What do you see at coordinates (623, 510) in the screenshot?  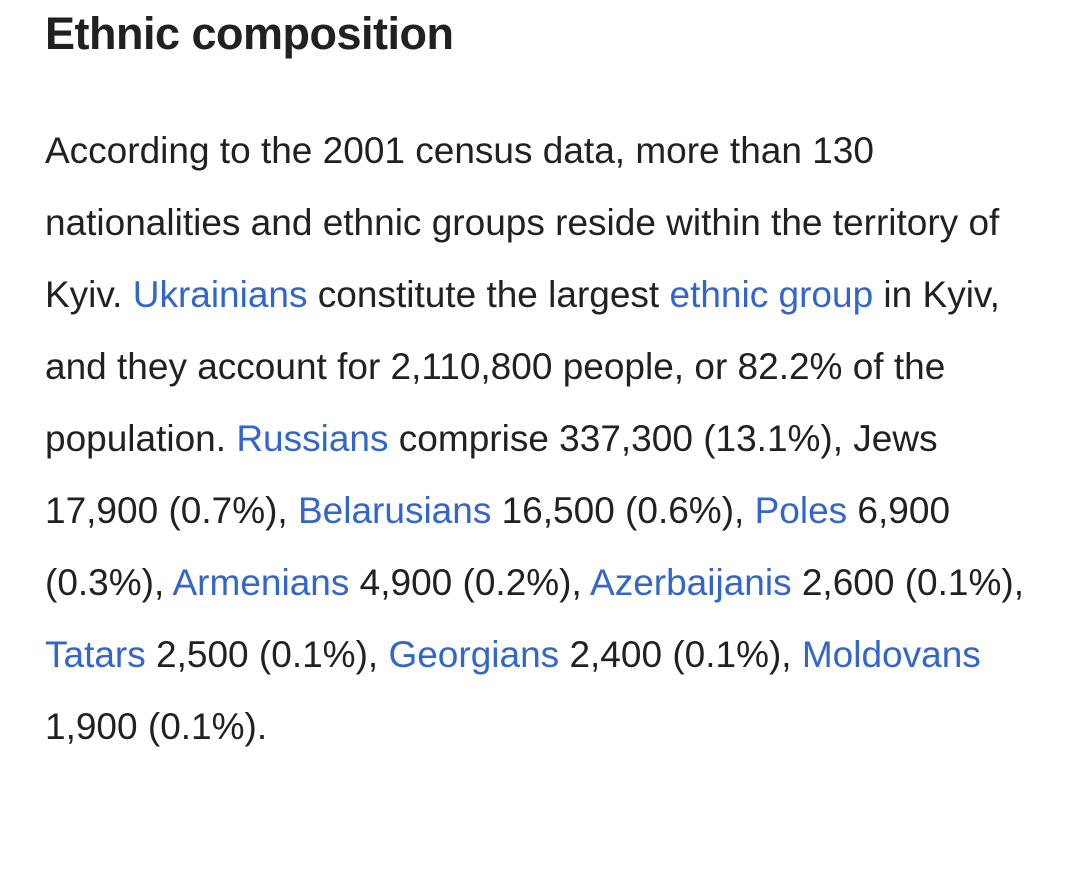 I see `text-run: 16,500 (0.6%),` at bounding box center [623, 510].